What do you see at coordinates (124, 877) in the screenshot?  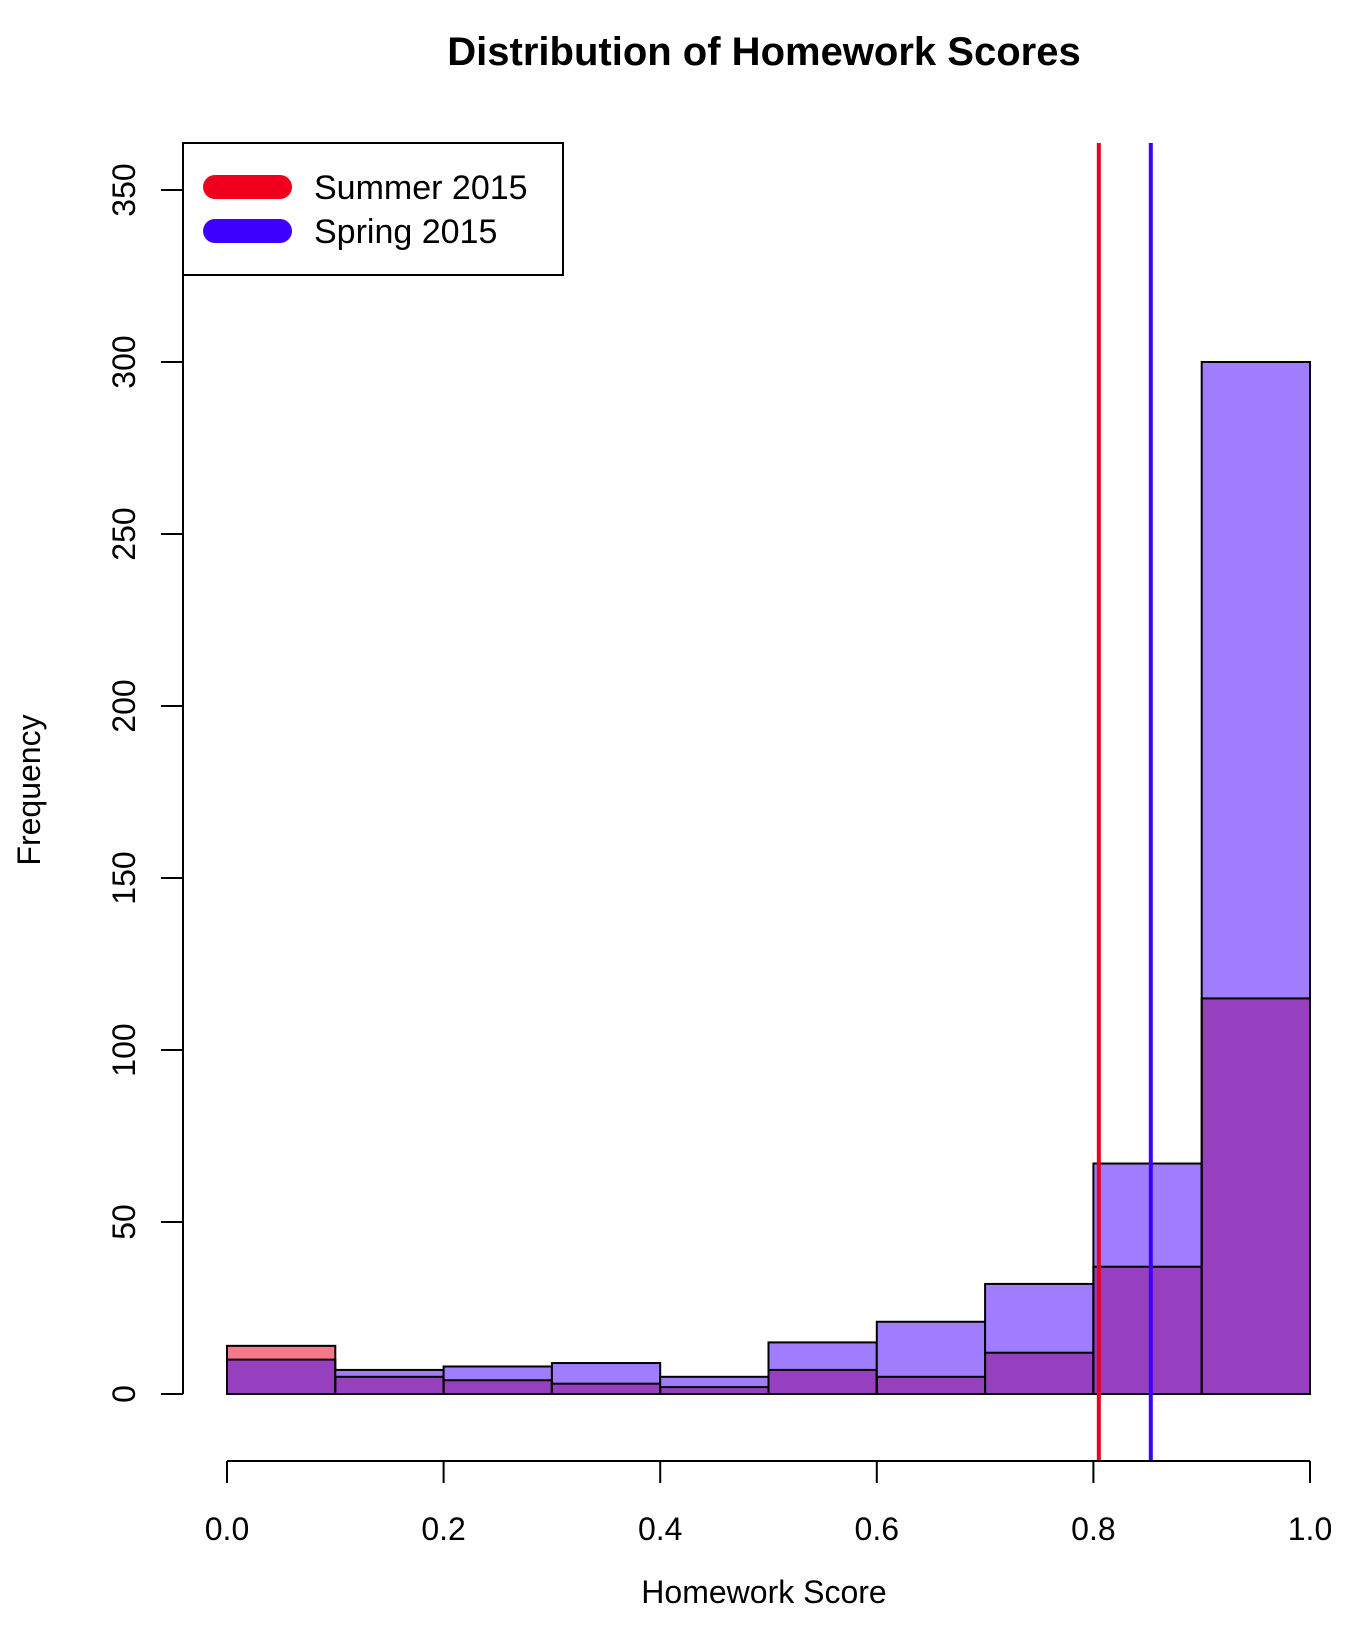 I see `y-tick-label-3: 150` at bounding box center [124, 877].